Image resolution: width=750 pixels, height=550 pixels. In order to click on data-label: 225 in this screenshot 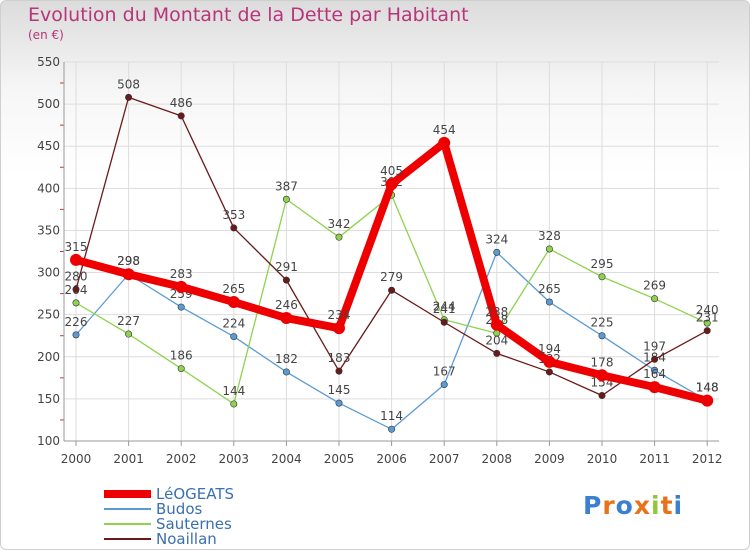, I will do `click(602, 323)`.